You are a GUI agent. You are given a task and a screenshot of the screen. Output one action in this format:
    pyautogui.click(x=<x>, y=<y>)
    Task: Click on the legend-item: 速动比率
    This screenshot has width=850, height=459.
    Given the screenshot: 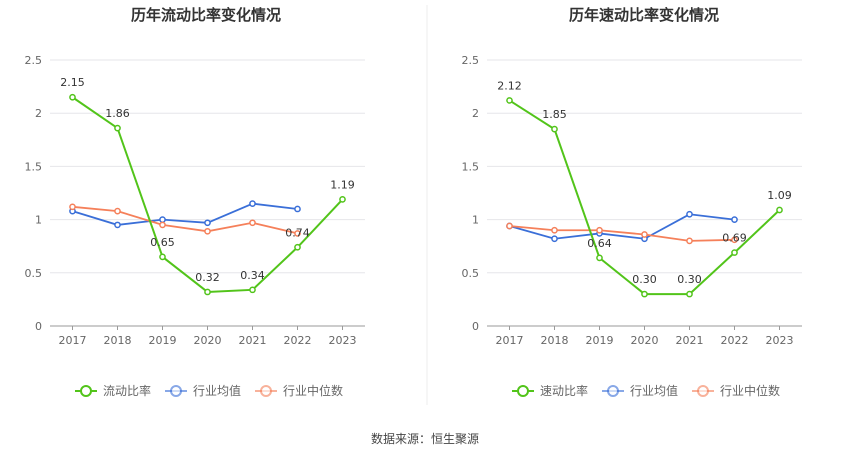 What is the action you would take?
    pyautogui.click(x=550, y=390)
    